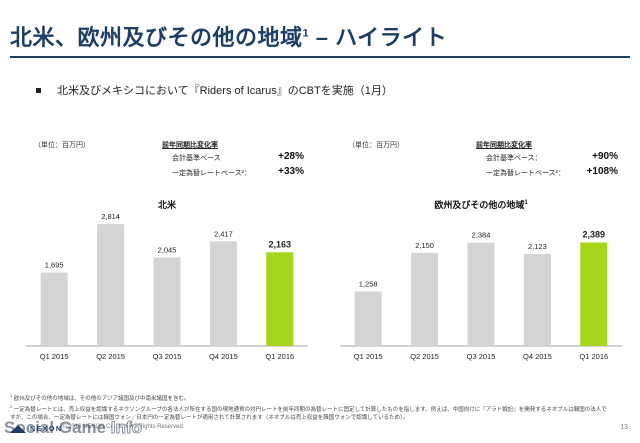  I want to click on footnote-1: 1 欧州及びその他の地域は、その他のアジア諸国及び中南米諸国を含む。, so click(100, 397).